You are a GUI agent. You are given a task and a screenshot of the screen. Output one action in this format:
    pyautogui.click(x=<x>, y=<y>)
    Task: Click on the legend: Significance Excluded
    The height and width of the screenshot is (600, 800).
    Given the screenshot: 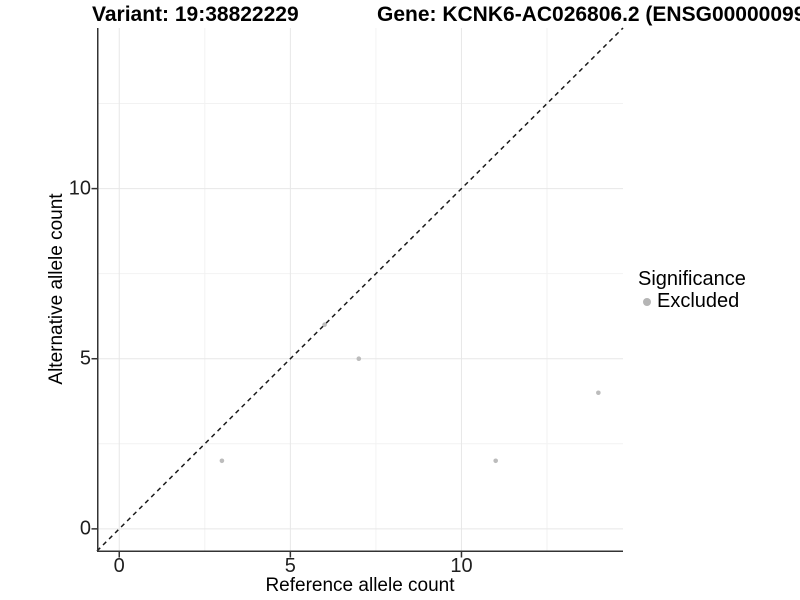 What is the action you would take?
    pyautogui.click(x=692, y=290)
    